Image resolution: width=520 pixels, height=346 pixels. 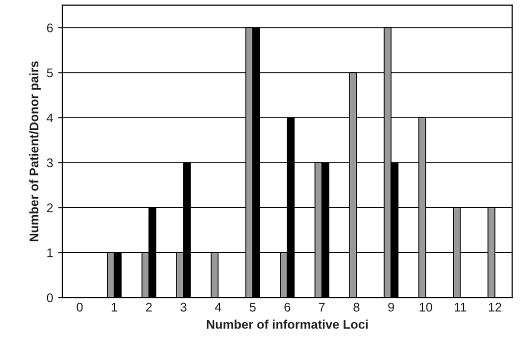 I want to click on y-tick-label: 6, so click(x=50, y=27).